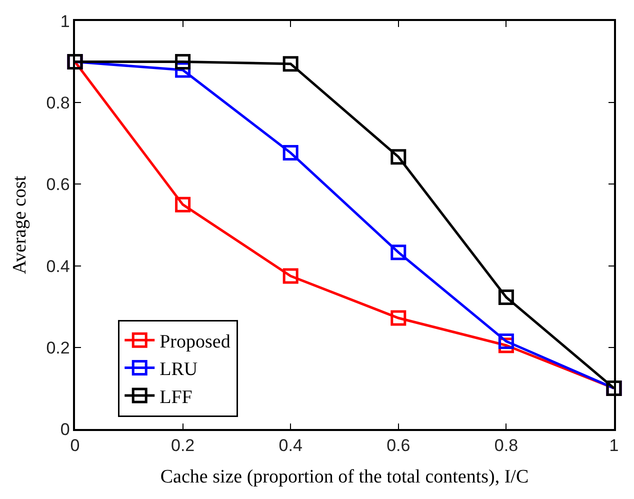 The image size is (634, 499). I want to click on y-tick-label: 1, so click(65, 21).